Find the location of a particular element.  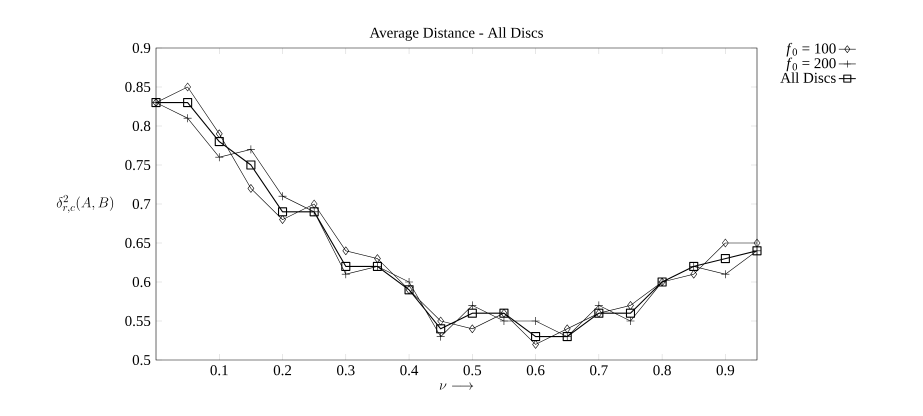

y-tick-label: 0.6 is located at coordinates (141, 282).